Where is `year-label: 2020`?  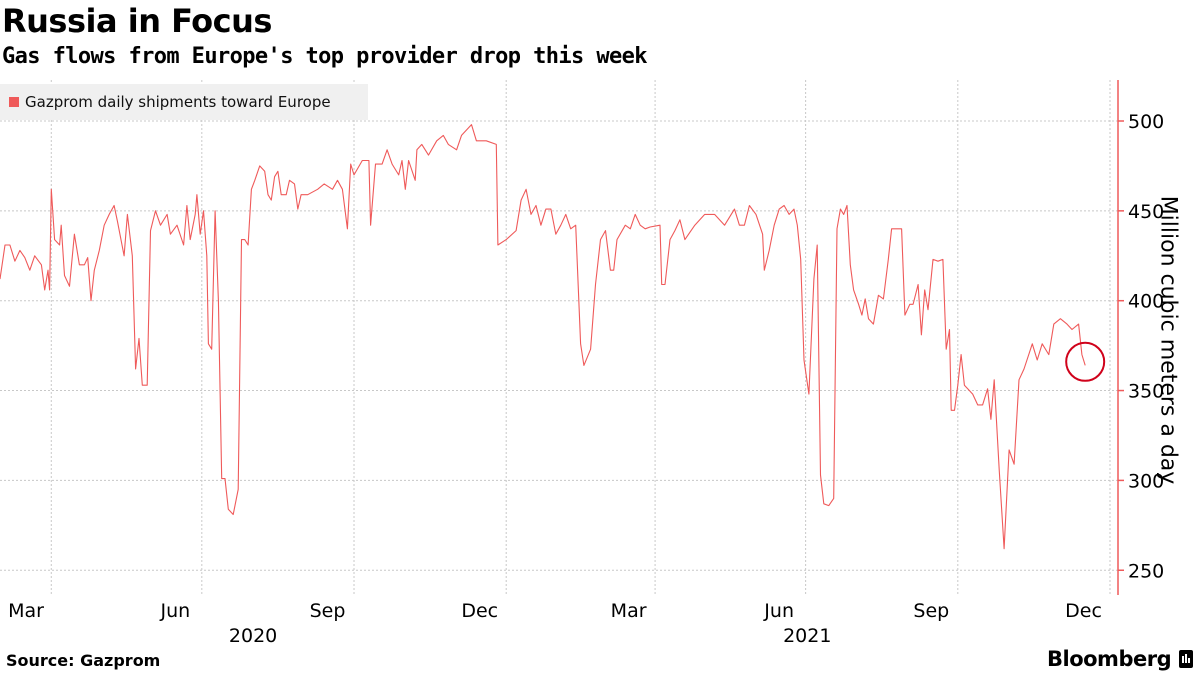
year-label: 2020 is located at coordinates (253, 636).